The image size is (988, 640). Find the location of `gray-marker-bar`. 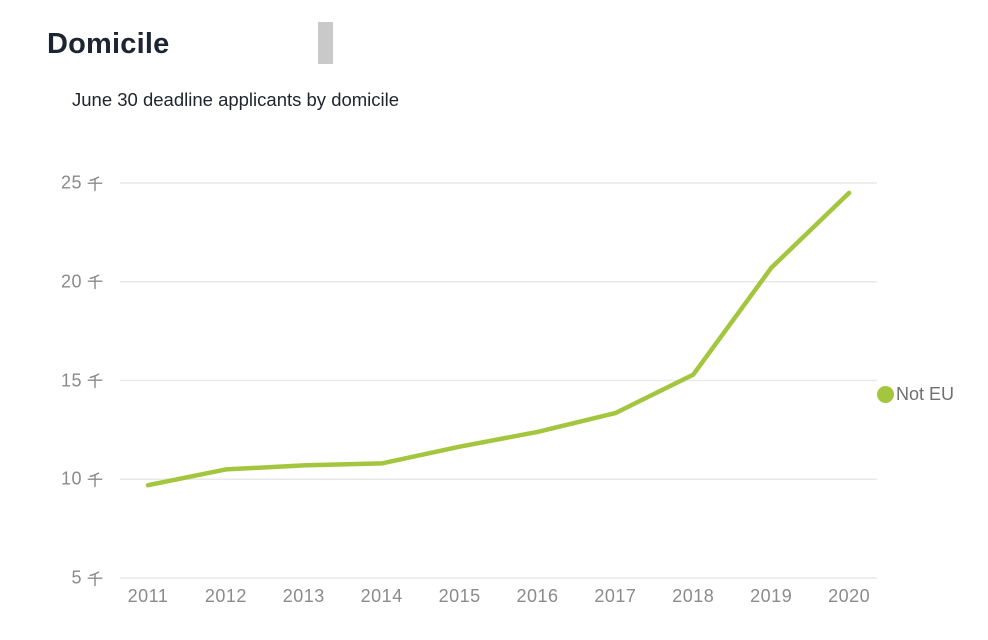

gray-marker-bar is located at coordinates (325, 43).